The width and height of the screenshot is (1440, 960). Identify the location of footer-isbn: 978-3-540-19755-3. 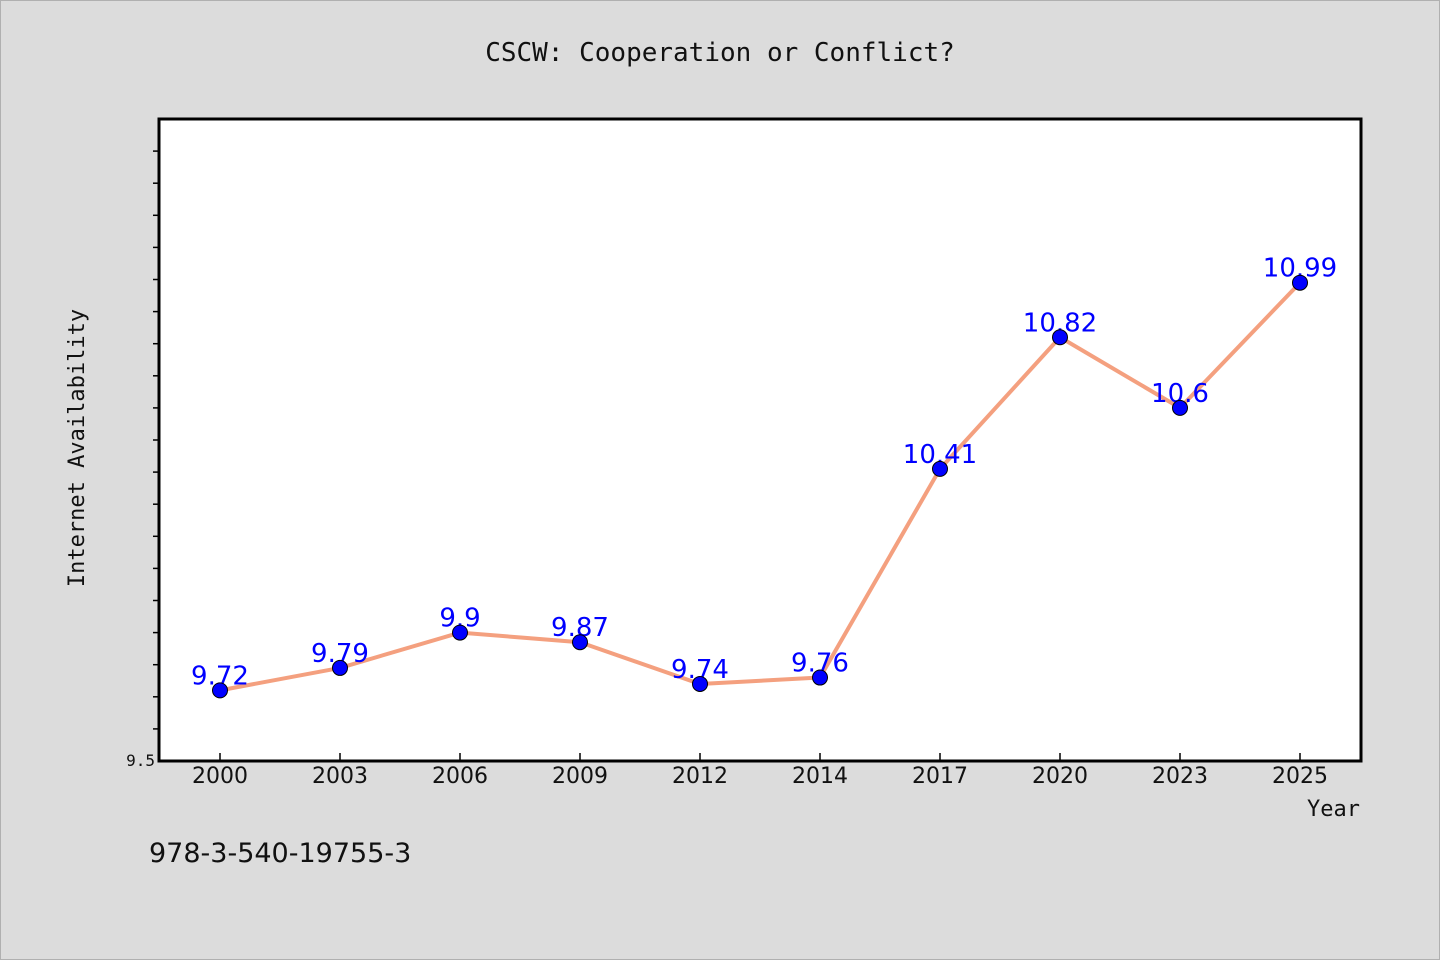
(280, 853).